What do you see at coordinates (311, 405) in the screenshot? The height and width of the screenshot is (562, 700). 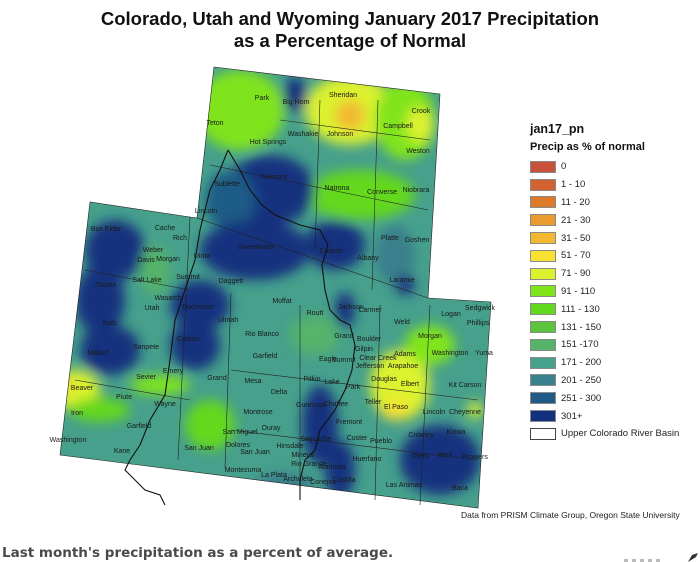 I see `county-label: Gunnison` at bounding box center [311, 405].